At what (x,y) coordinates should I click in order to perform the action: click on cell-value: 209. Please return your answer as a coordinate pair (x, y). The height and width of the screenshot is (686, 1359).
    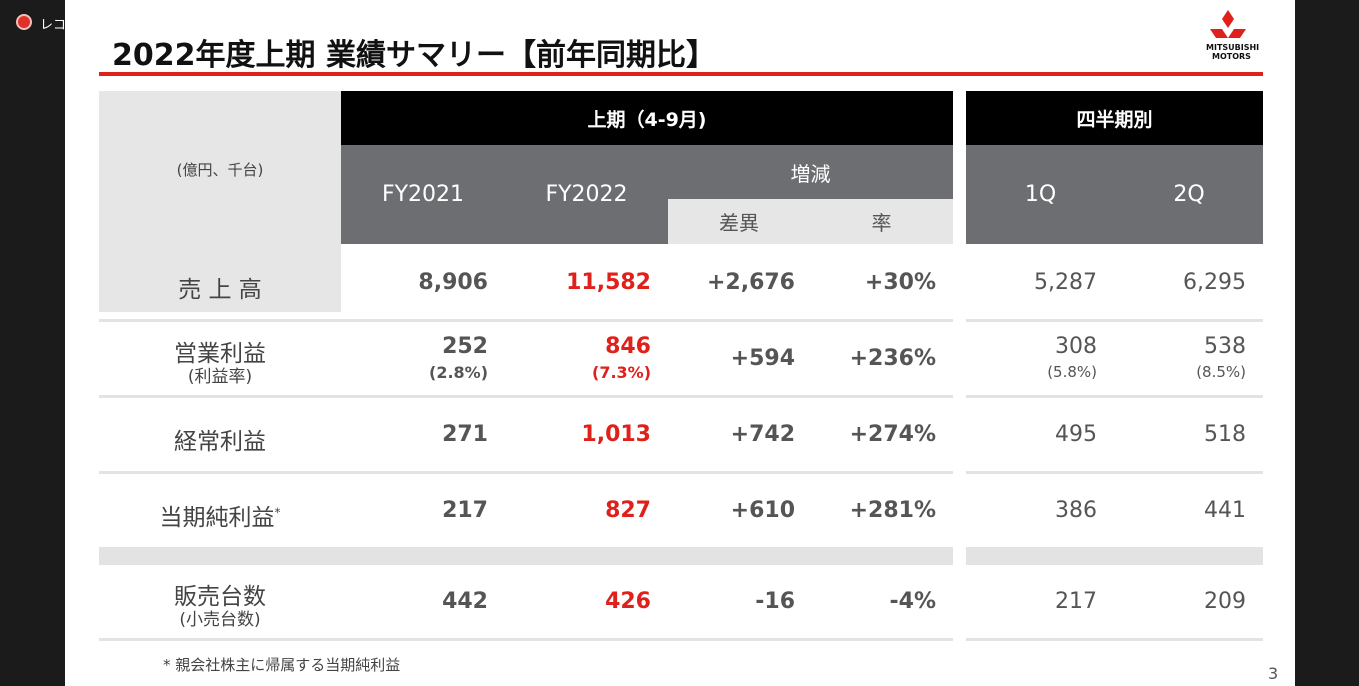
    Looking at the image, I should click on (1225, 601).